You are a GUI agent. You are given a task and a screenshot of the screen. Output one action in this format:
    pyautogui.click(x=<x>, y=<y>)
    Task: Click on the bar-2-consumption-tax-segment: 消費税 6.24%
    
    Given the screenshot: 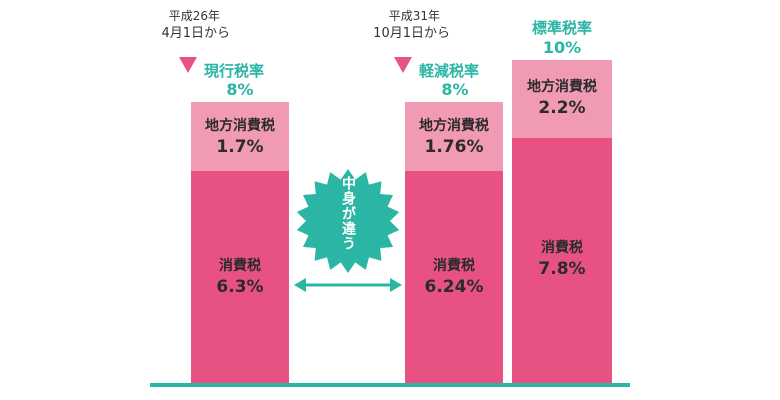 What is the action you would take?
    pyautogui.click(x=454, y=277)
    